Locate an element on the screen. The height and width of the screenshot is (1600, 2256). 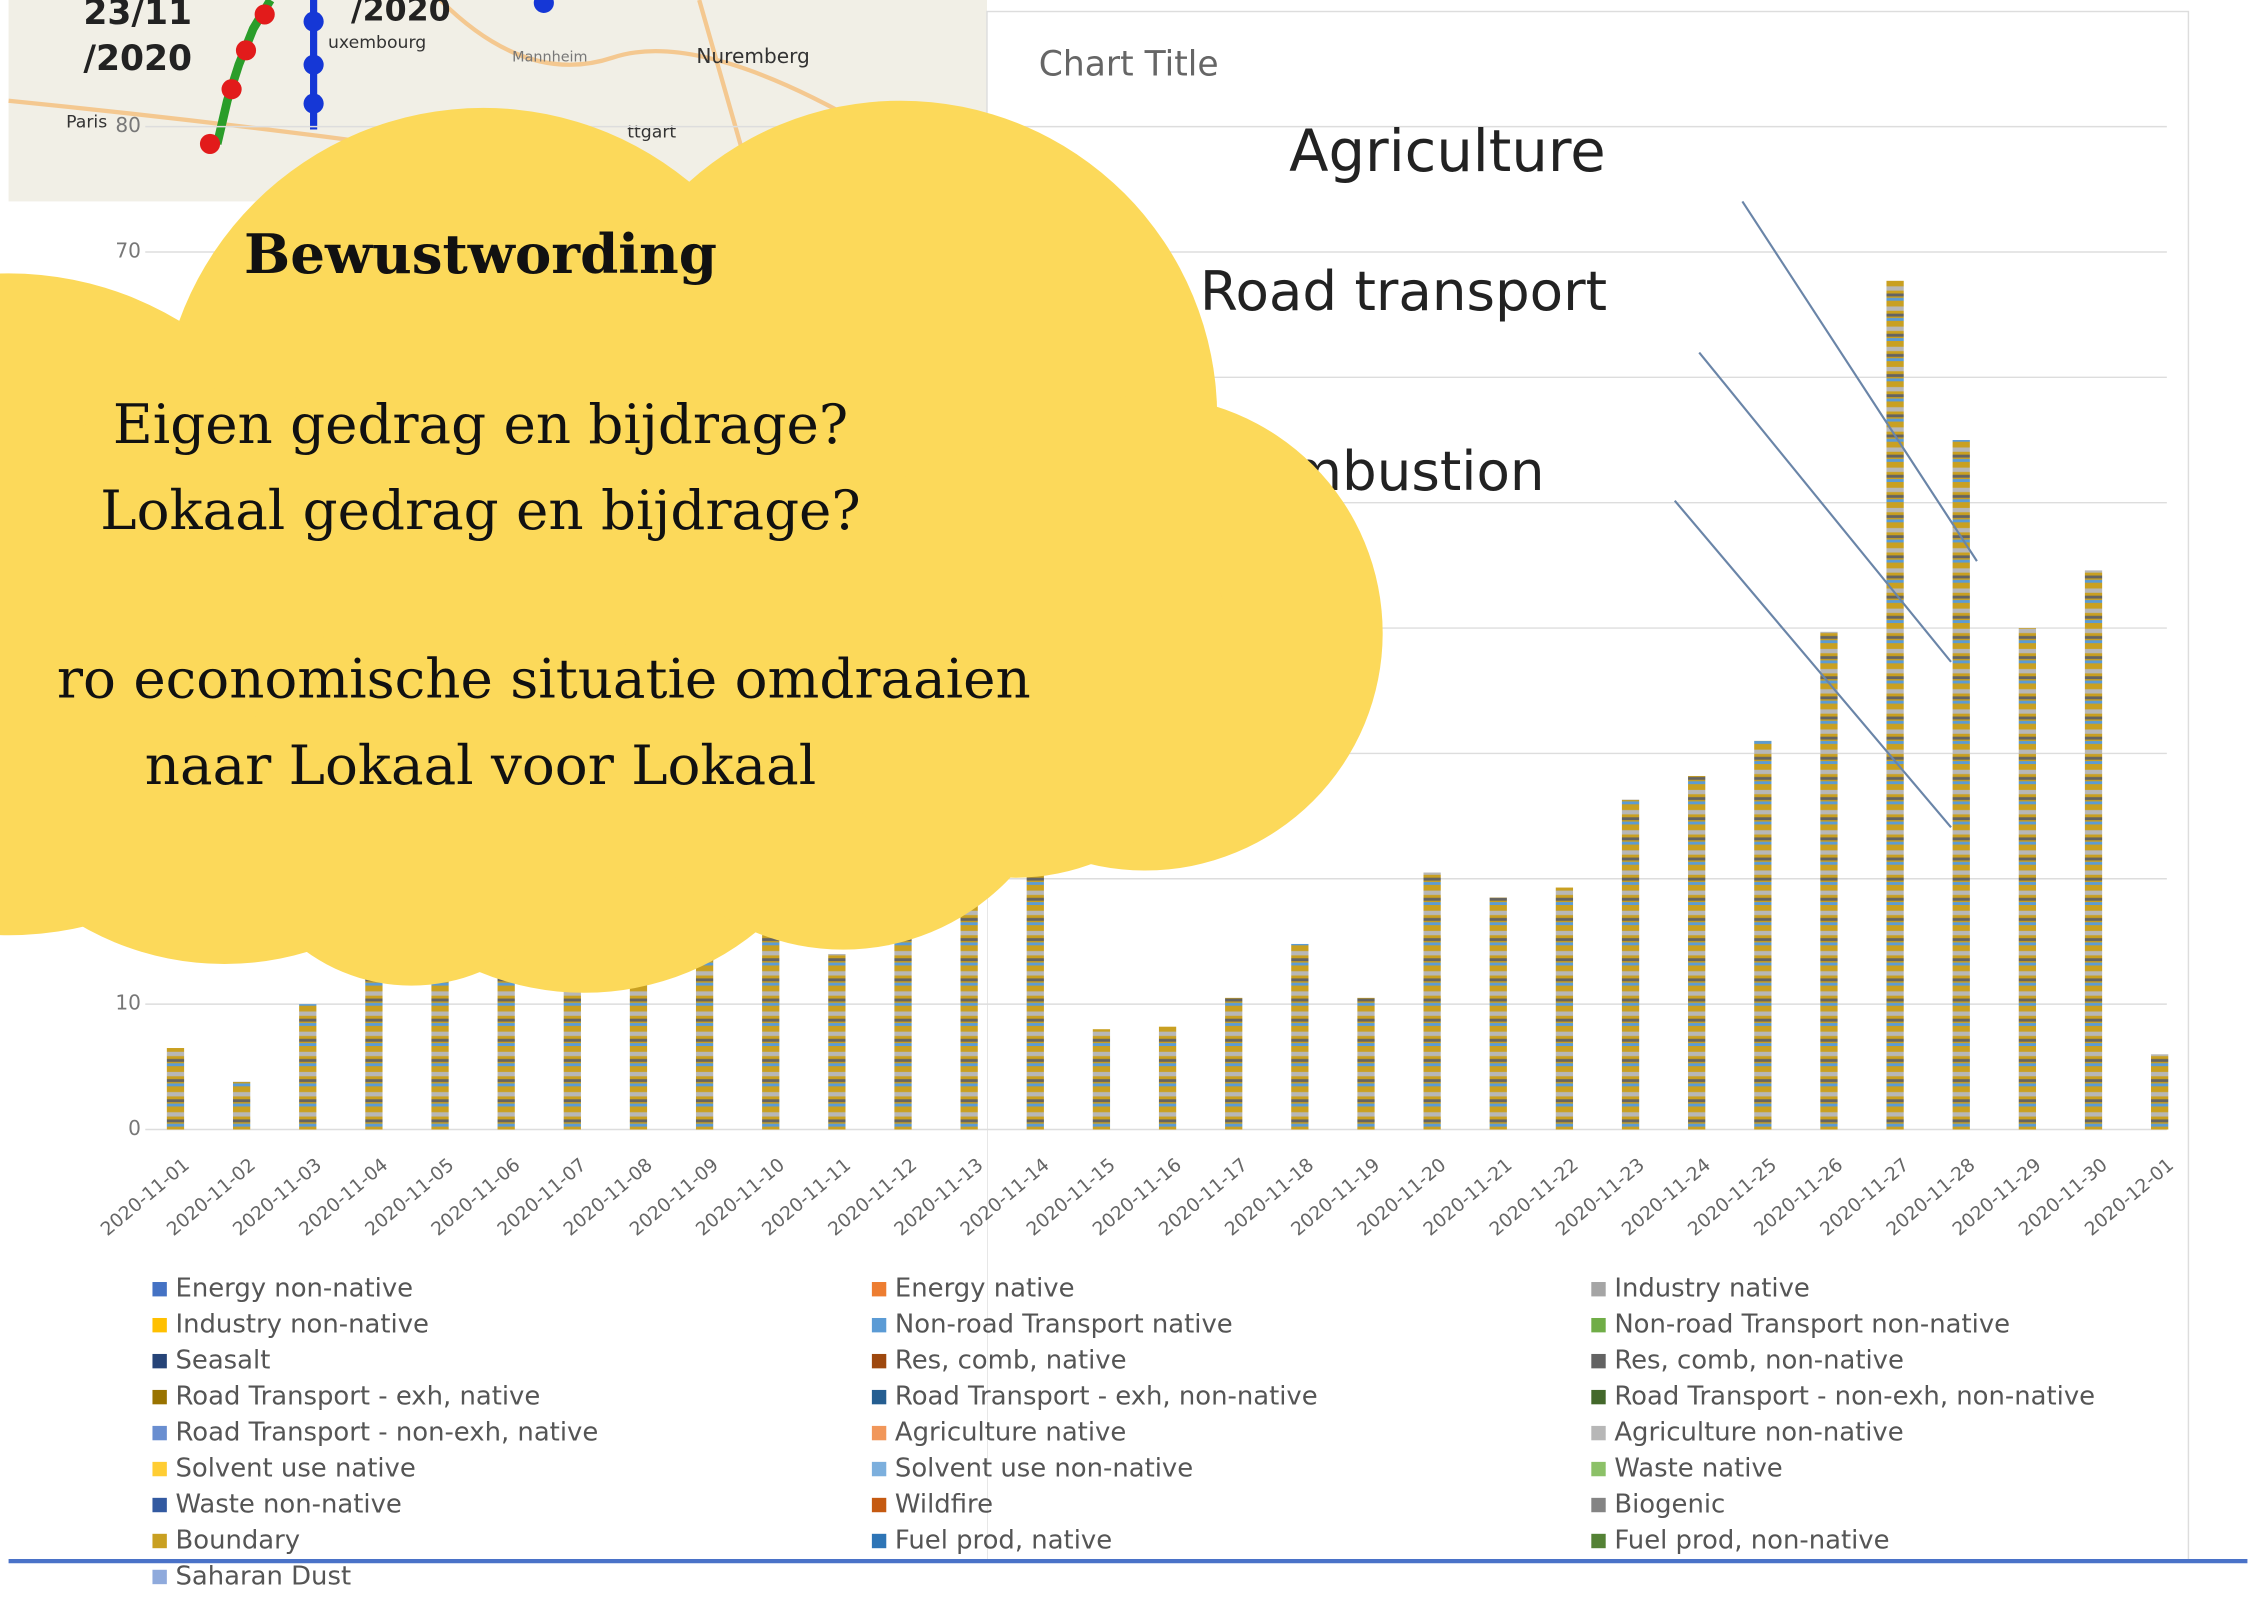
y-tick-label: 80 is located at coordinates (128, 125).